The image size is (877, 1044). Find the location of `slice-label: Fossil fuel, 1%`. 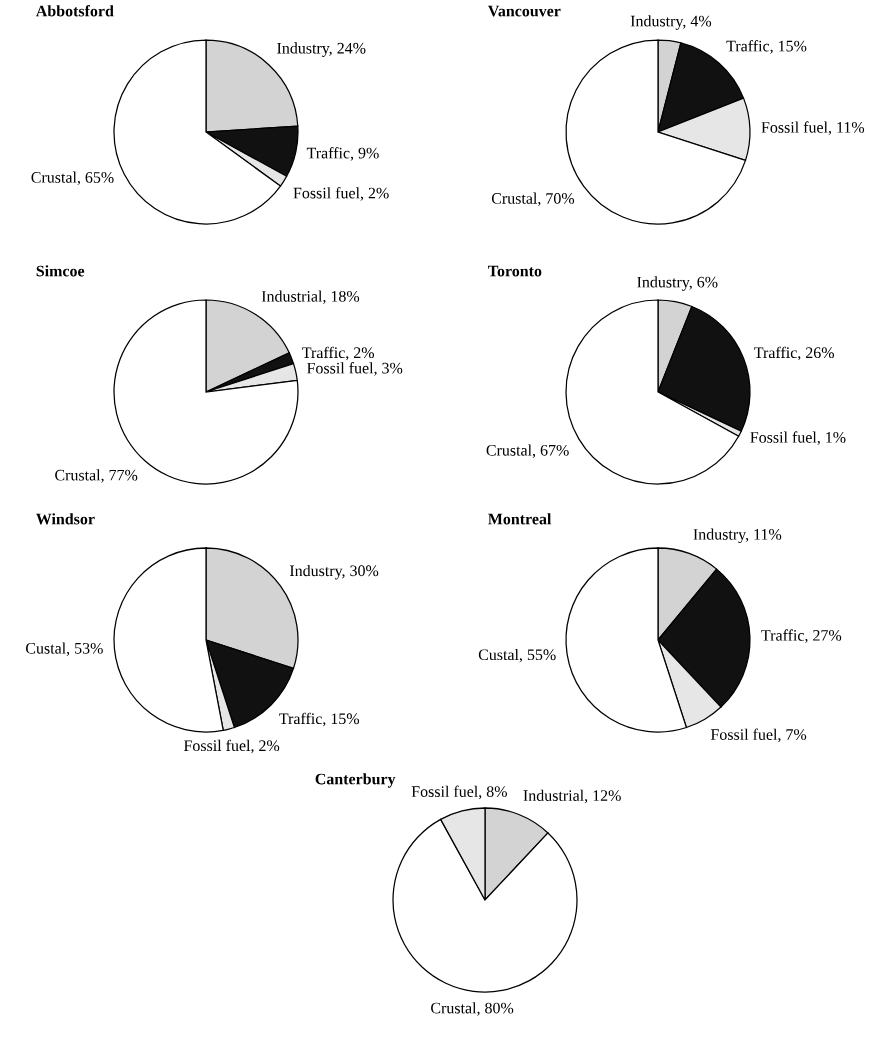

slice-label: Fossil fuel, 1% is located at coordinates (798, 438).